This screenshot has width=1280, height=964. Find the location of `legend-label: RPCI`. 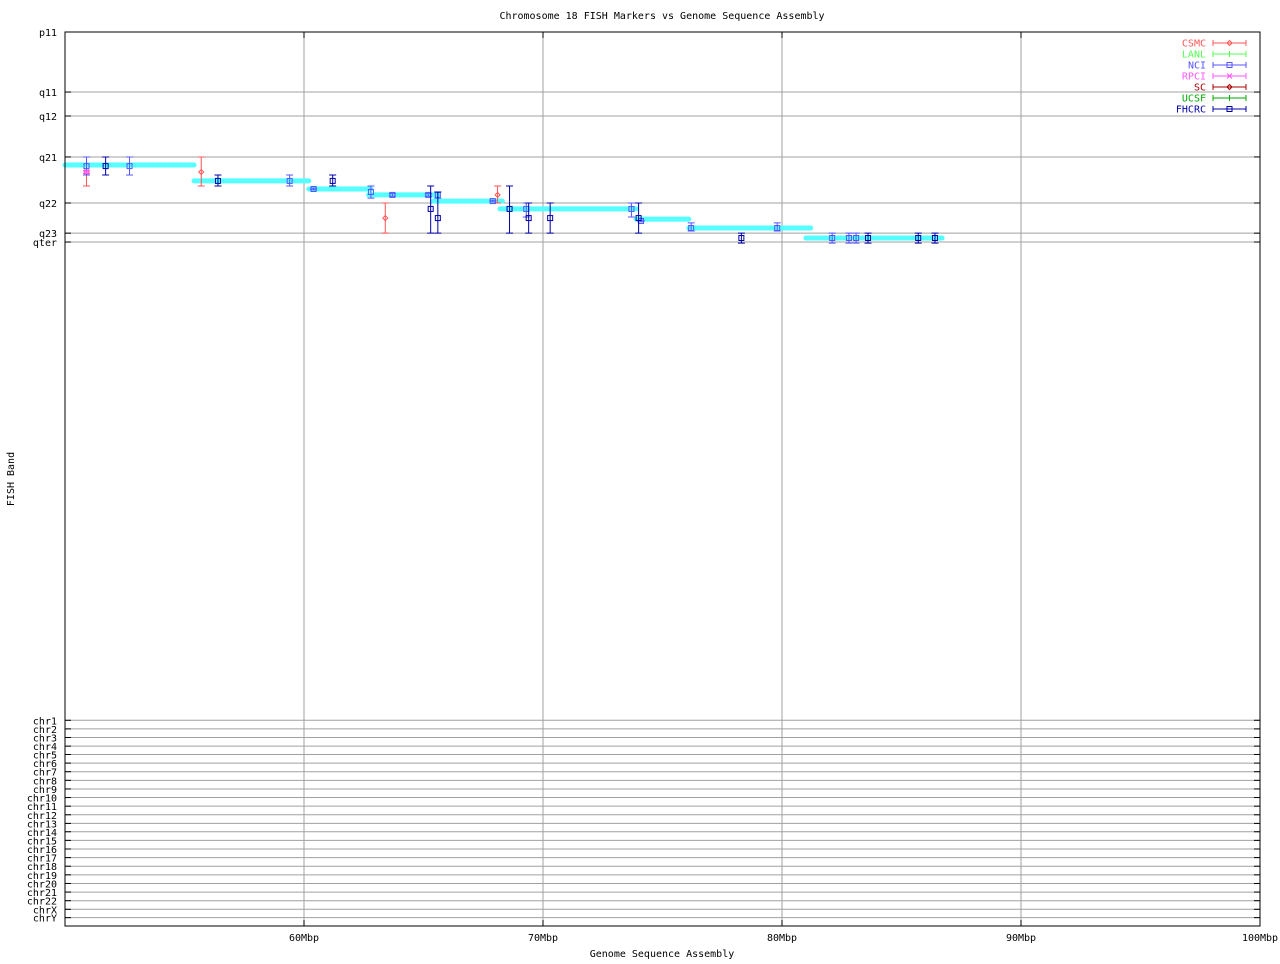

legend-label: RPCI is located at coordinates (1194, 77).